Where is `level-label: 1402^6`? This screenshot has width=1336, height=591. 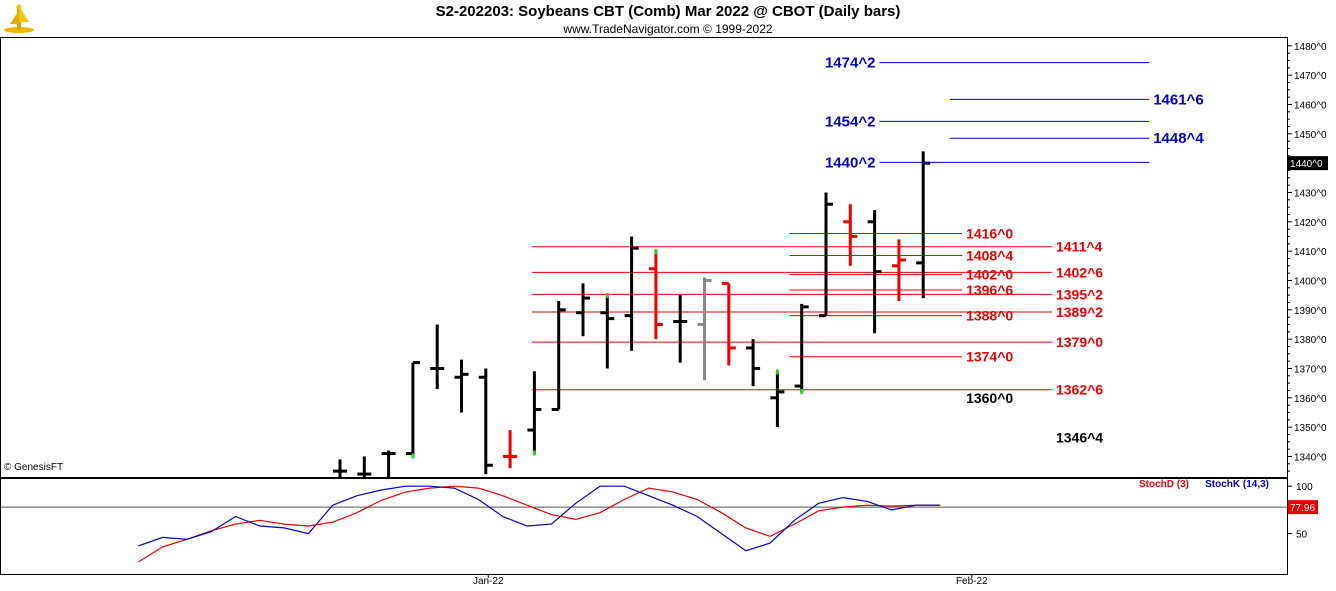 level-label: 1402^6 is located at coordinates (1079, 272).